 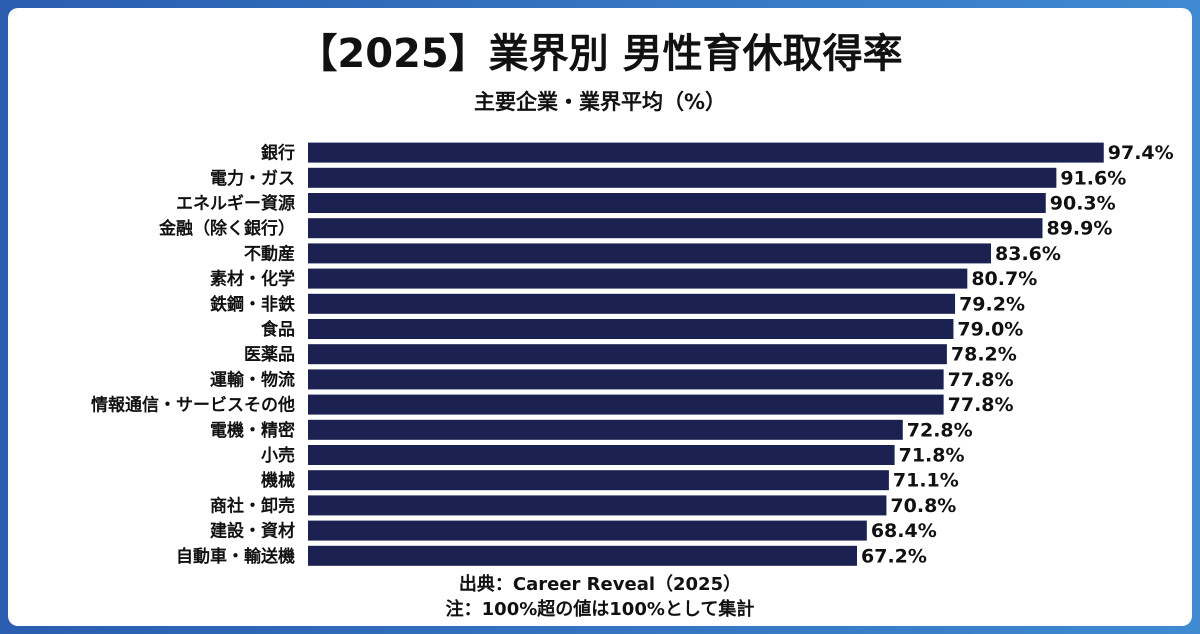 What do you see at coordinates (252, 279) in the screenshot?
I see `category-label: 素材・化学` at bounding box center [252, 279].